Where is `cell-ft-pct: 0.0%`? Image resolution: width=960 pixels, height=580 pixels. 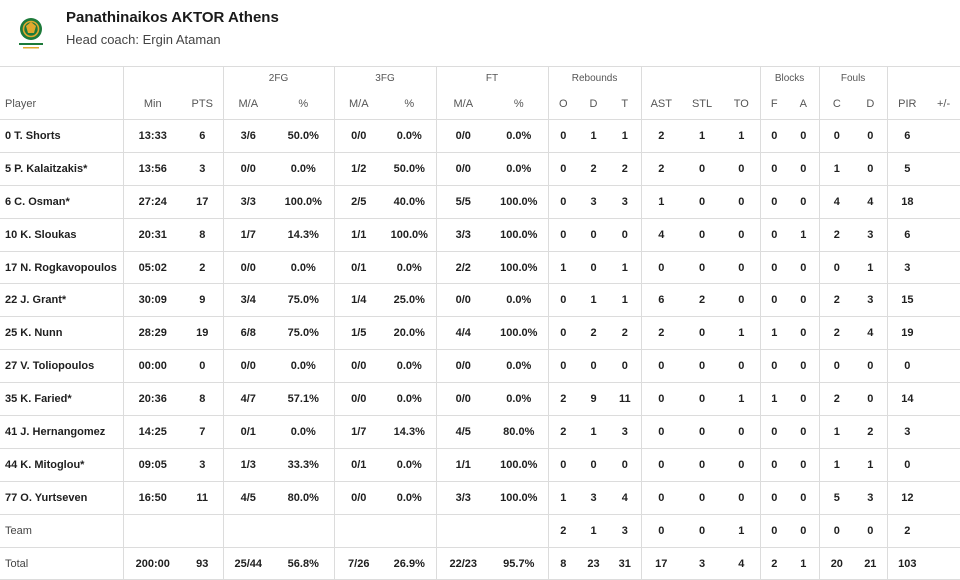
cell-ft-pct: 0.0% is located at coordinates (519, 169).